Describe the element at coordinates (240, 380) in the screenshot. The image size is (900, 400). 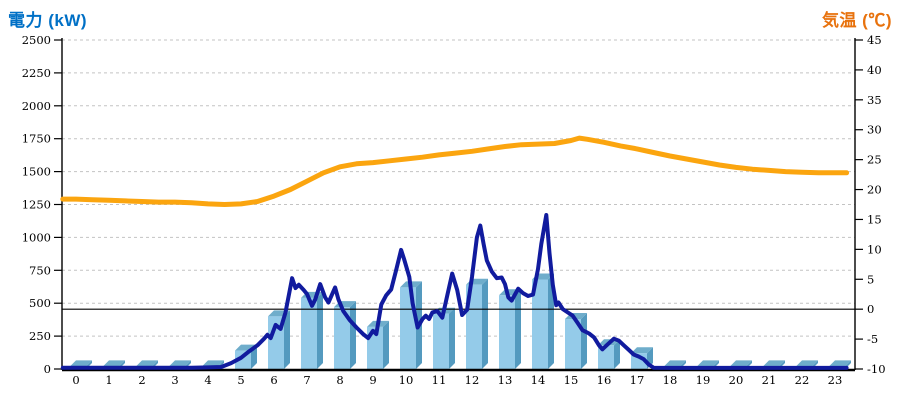
I see `x-tick-label-5: 5` at that location.